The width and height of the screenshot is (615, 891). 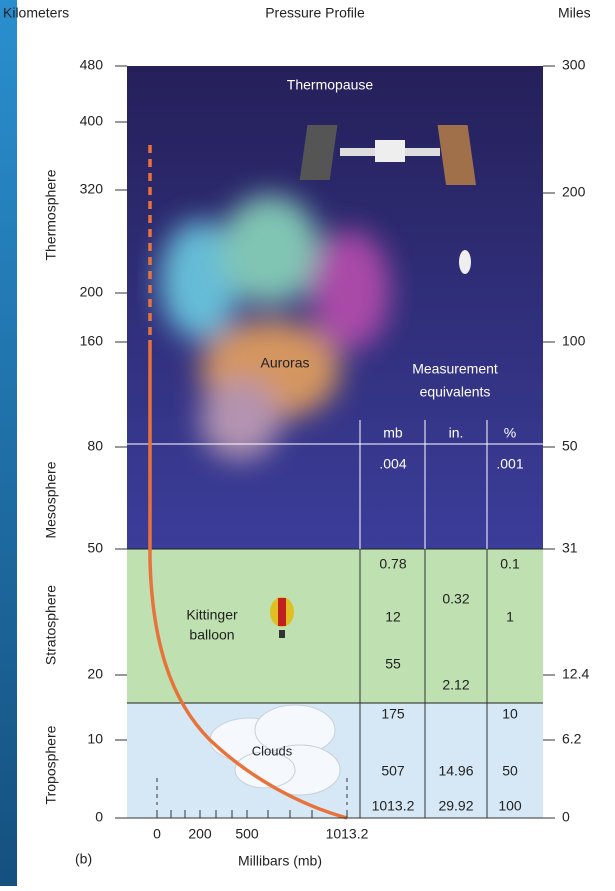 I want to click on aurora, so click(x=275, y=327).